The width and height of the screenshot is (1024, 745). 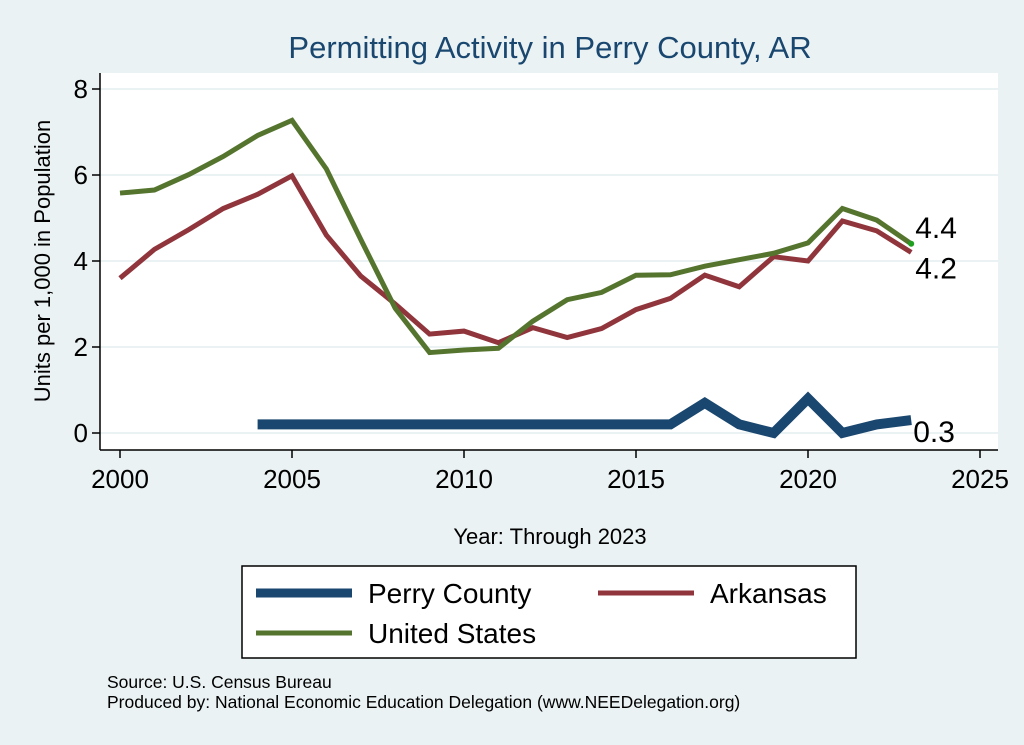 What do you see at coordinates (911, 243) in the screenshot?
I see `series-endpoint-marker` at bounding box center [911, 243].